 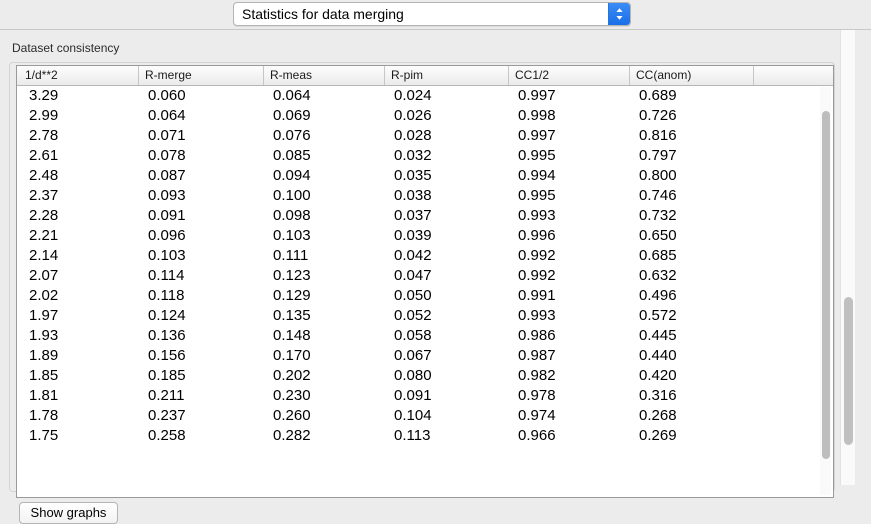 What do you see at coordinates (658, 295) in the screenshot?
I see `table-cell: 0.496` at bounding box center [658, 295].